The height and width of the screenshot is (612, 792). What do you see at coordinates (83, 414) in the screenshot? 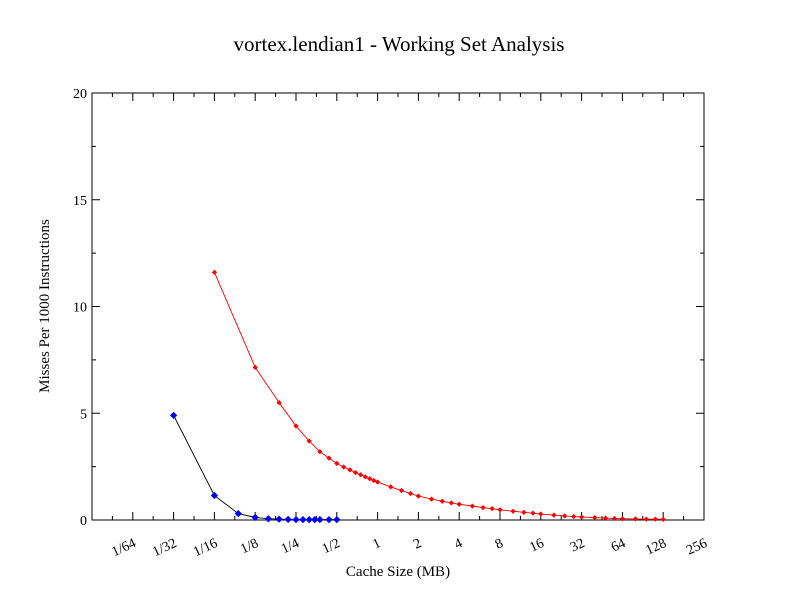
I see `y-tick-label: 5` at bounding box center [83, 414].